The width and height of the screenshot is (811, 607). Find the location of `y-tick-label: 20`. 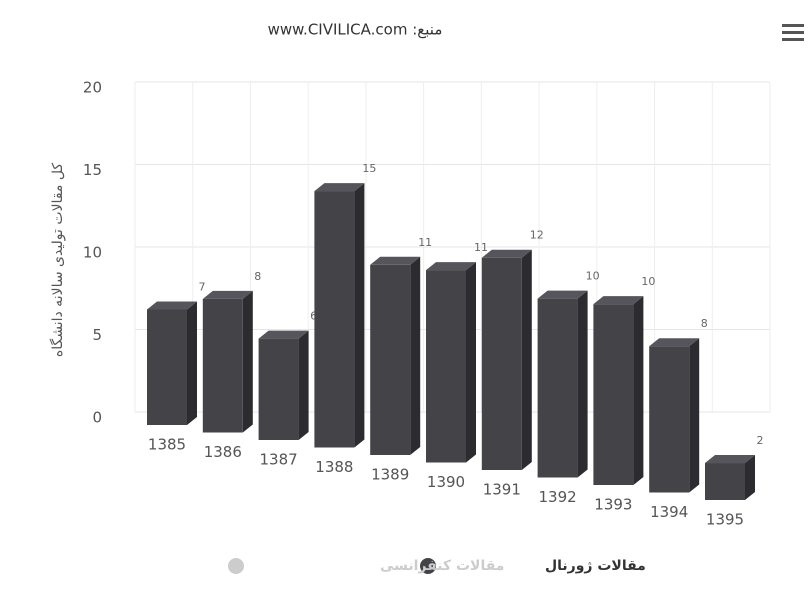

y-tick-label: 20 is located at coordinates (92, 88).